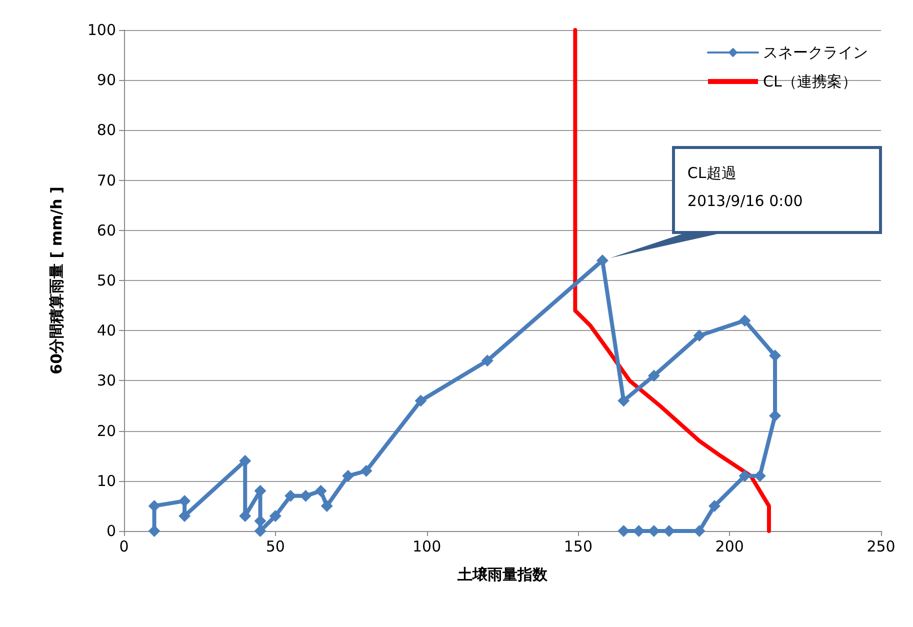  What do you see at coordinates (106, 331) in the screenshot?
I see `y-tick-label: 40` at bounding box center [106, 331].